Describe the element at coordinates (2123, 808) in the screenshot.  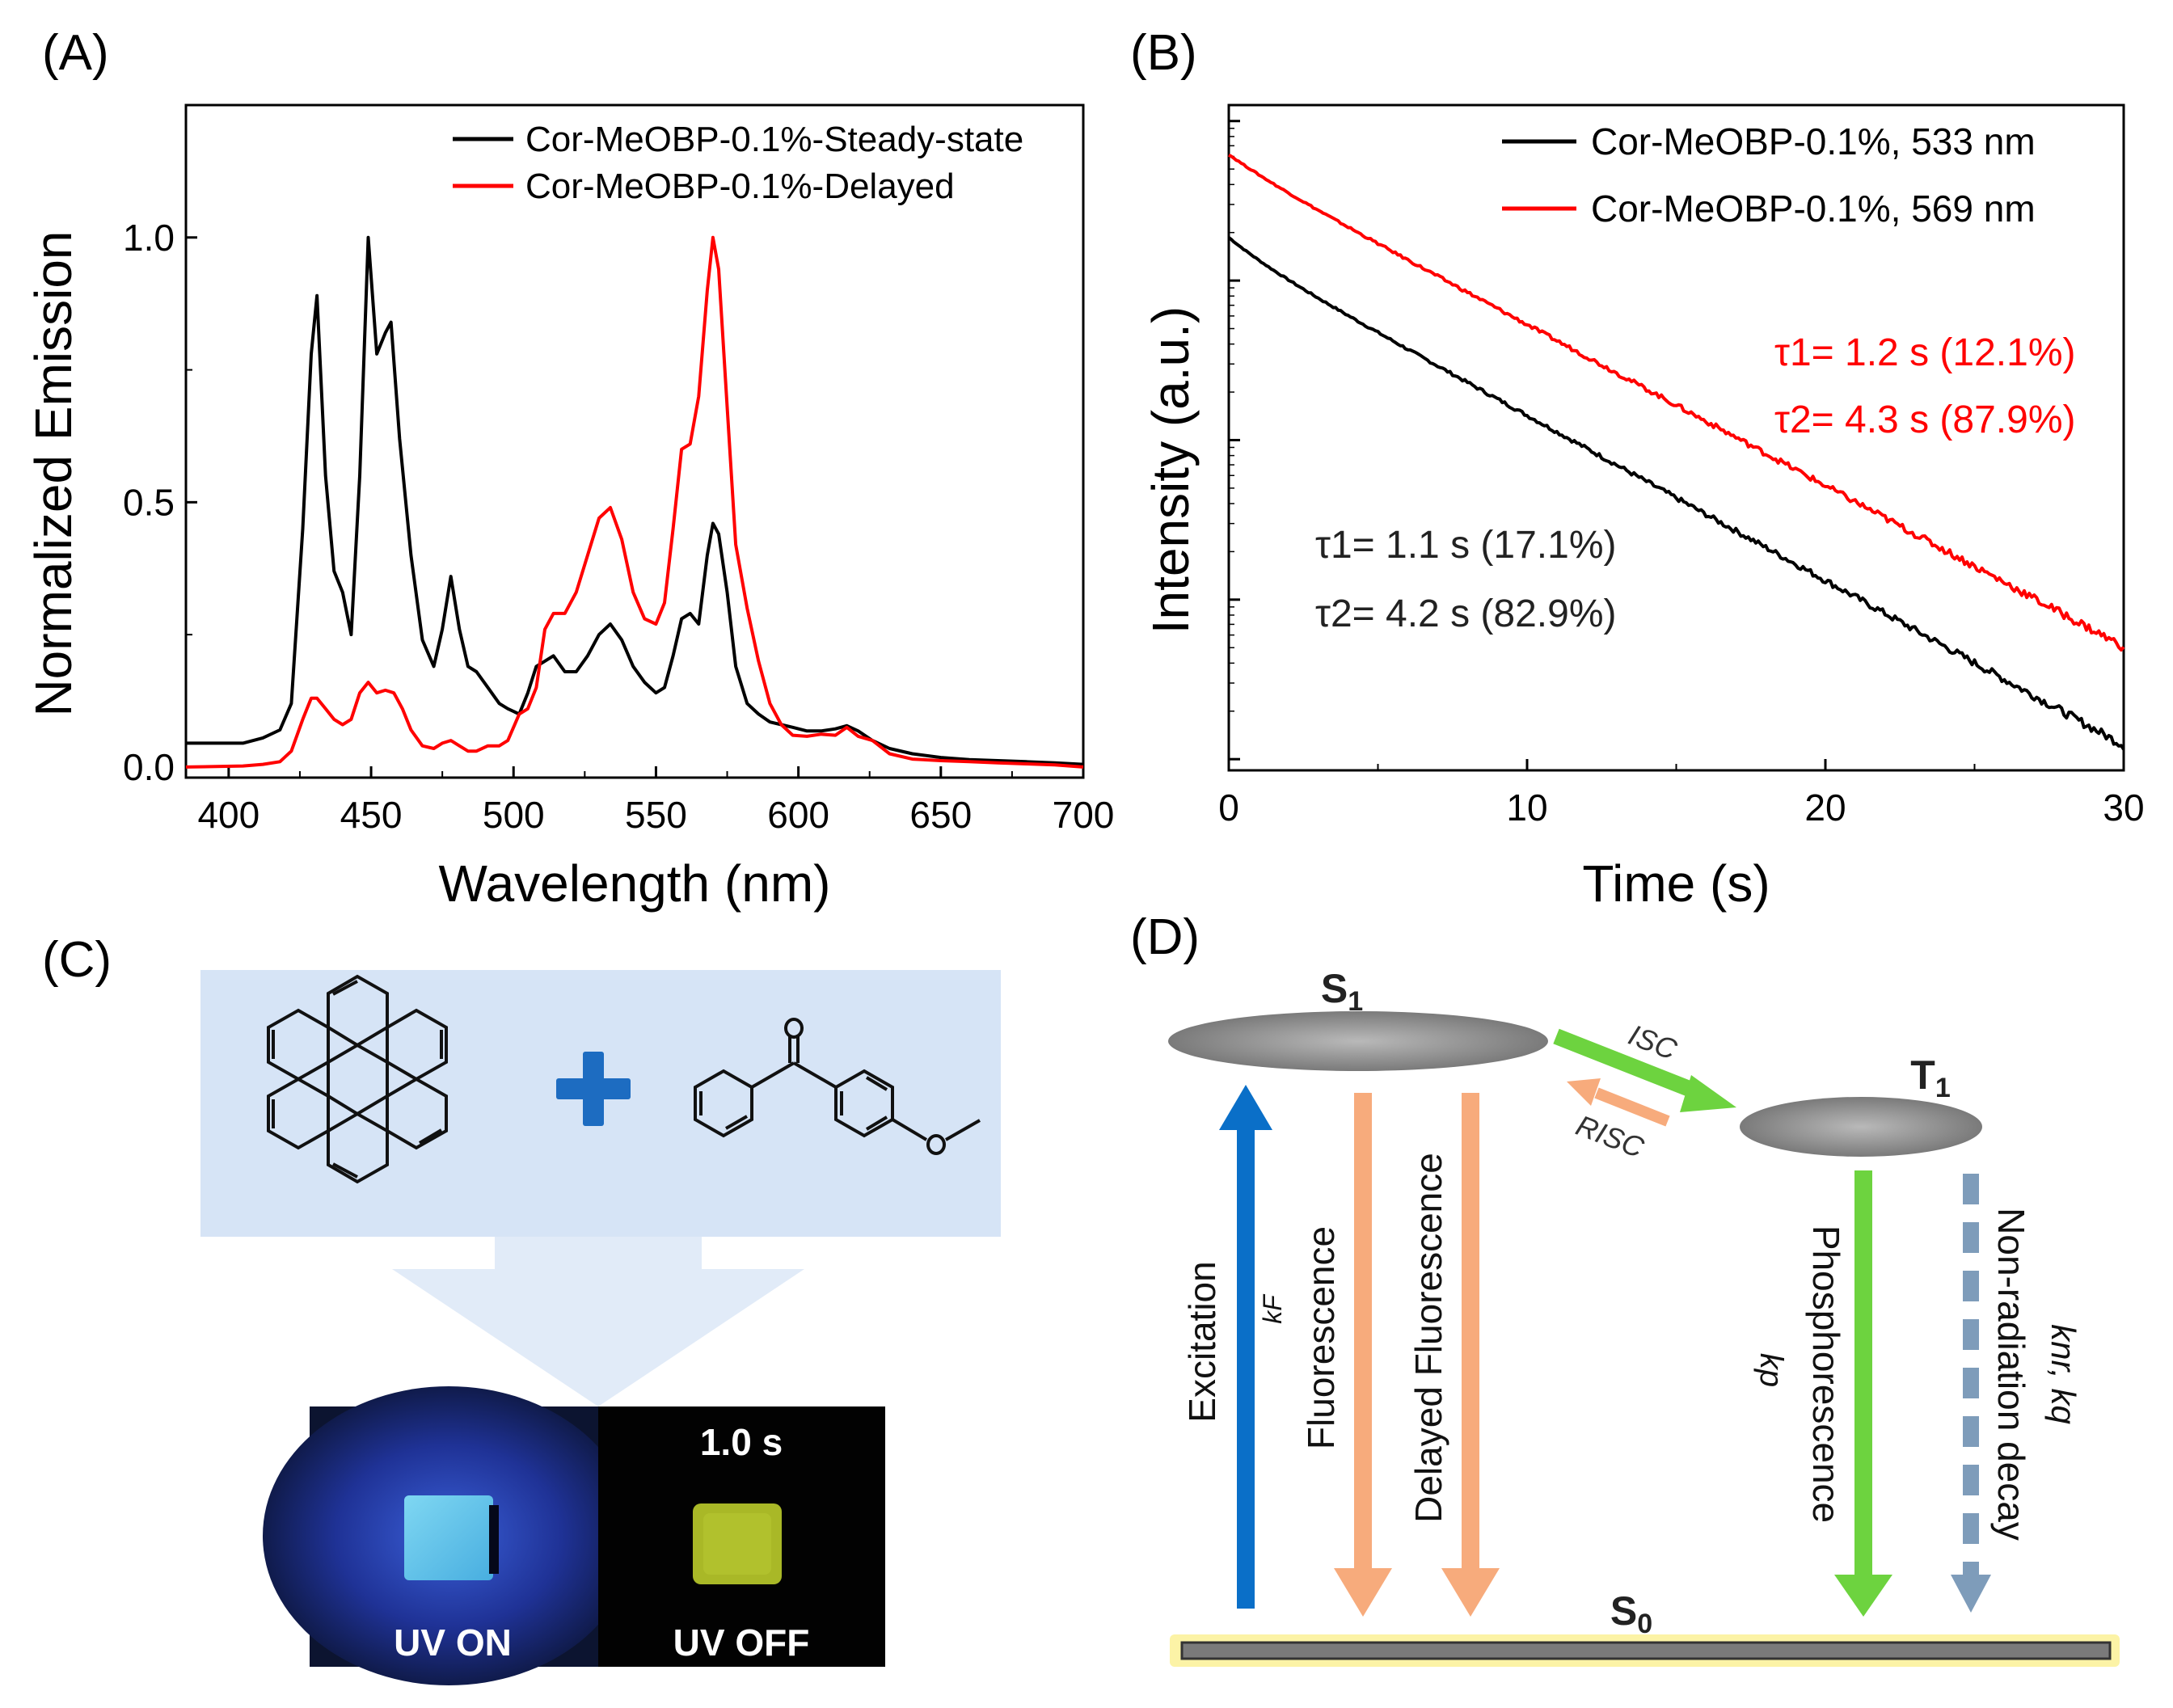
I see `x-tick-label: 30` at that location.